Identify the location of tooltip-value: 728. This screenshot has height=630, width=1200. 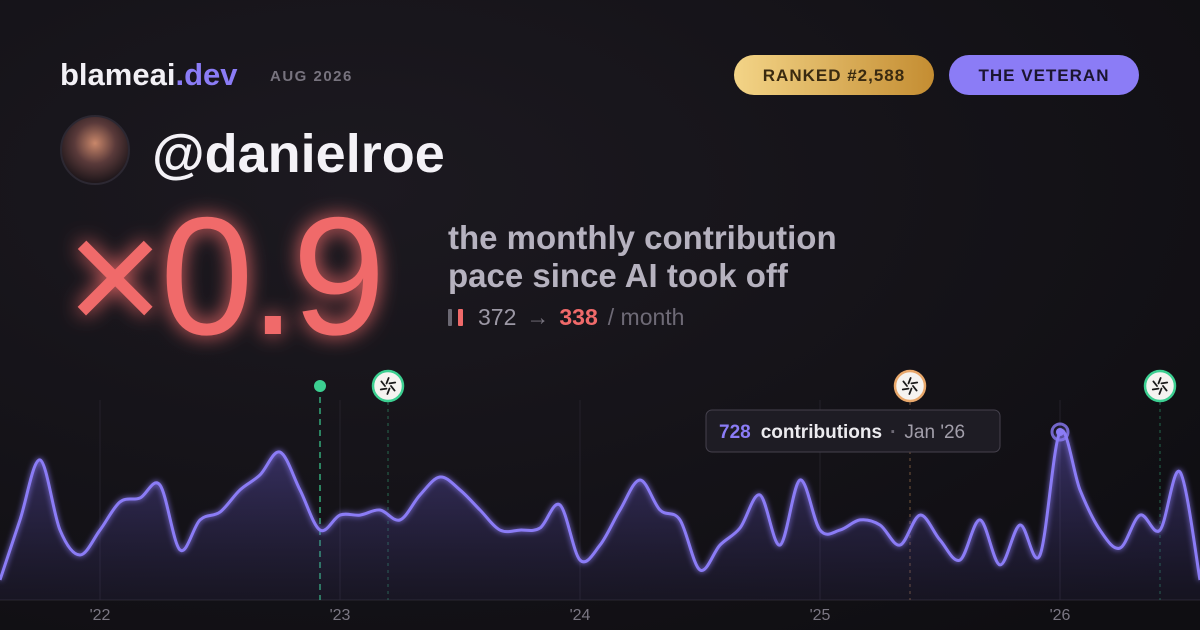
(735, 432).